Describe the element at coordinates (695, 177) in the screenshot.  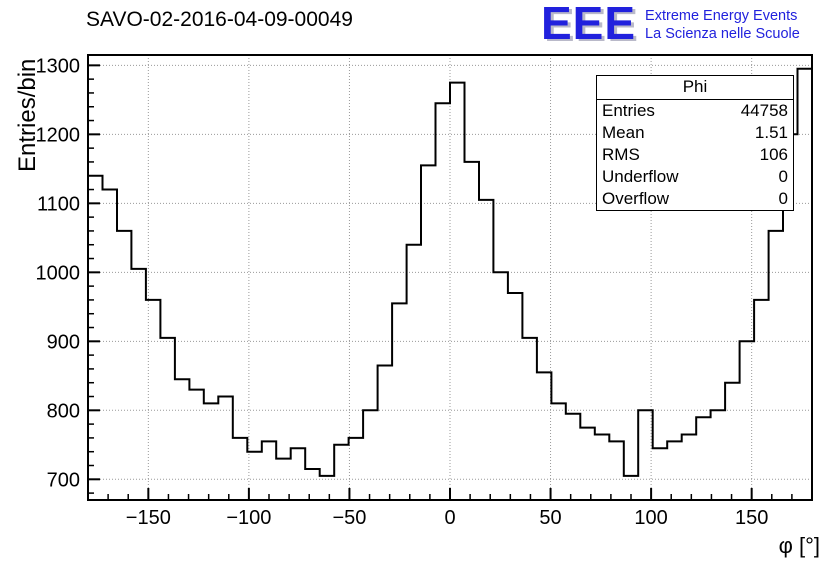
I see `stats-row-underflow: Underflow 0` at that location.